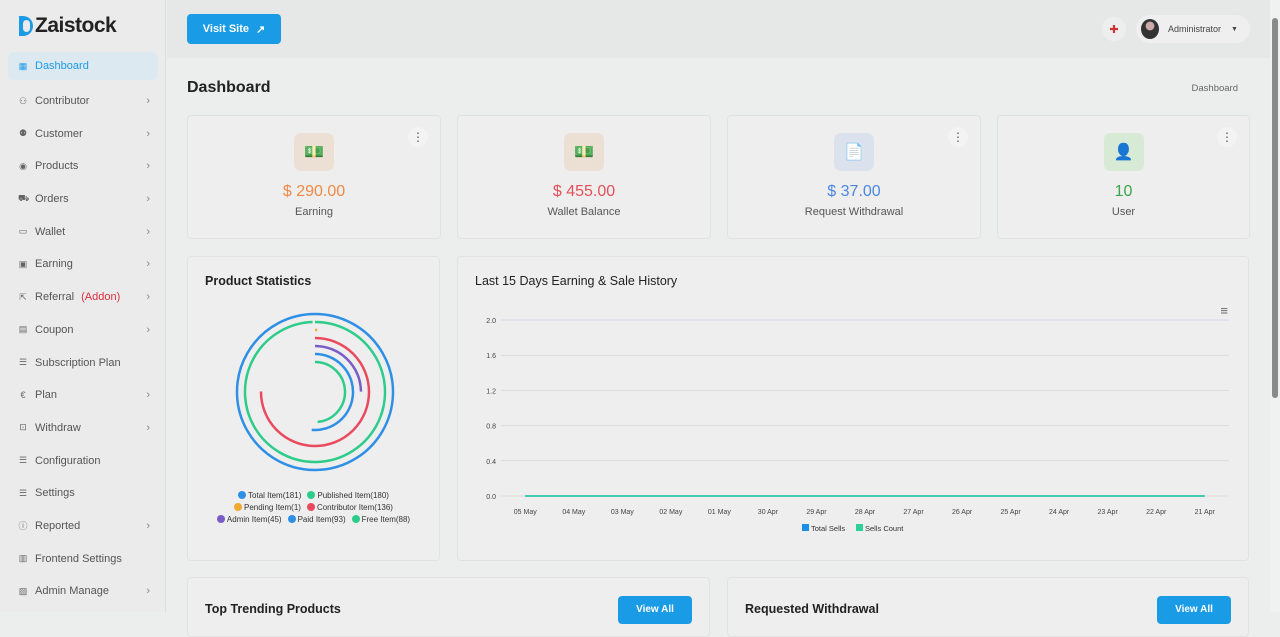  What do you see at coordinates (23, 460) in the screenshot?
I see `stack-icon: ☰` at bounding box center [23, 460].